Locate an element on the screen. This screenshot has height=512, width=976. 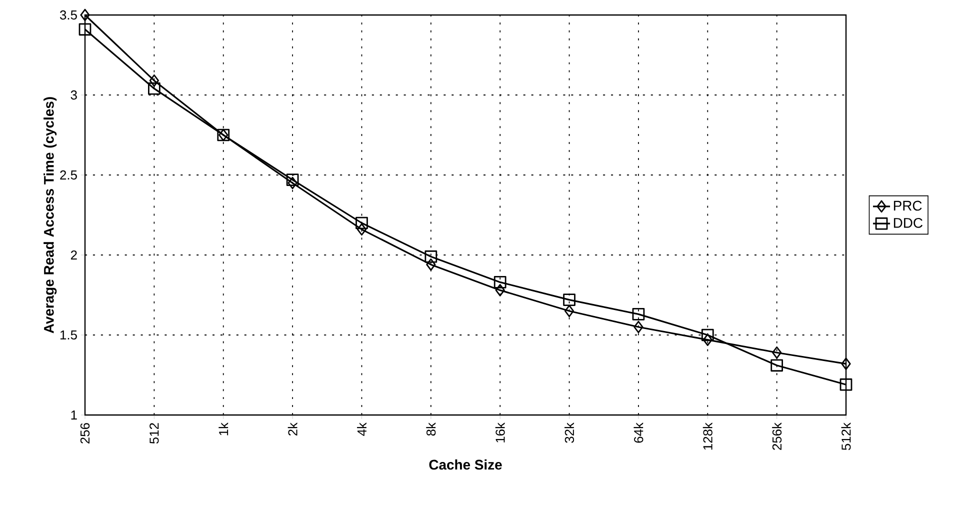
y-tick-label: 2 is located at coordinates (73, 255).